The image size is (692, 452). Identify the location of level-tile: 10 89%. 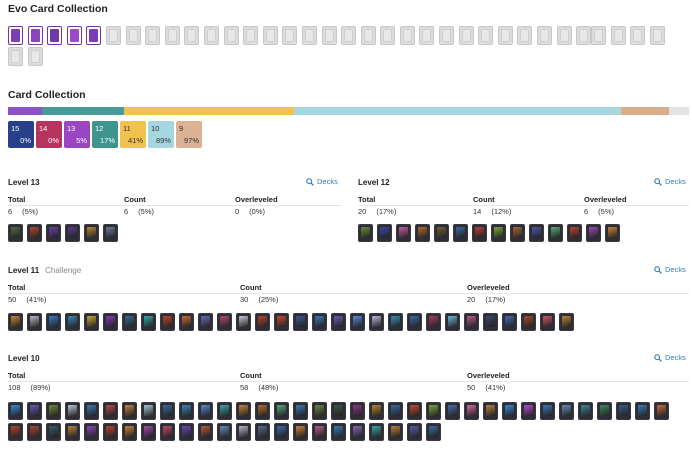
(161, 134).